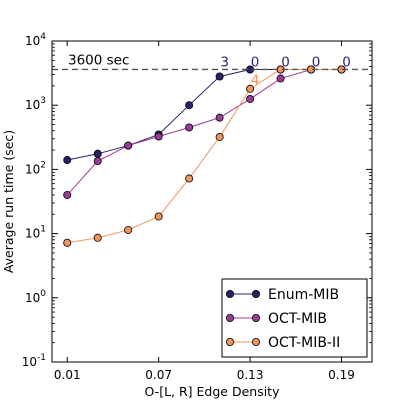  I want to click on x-axis-title: O-[L, R] Edge Density, so click(213, 391).